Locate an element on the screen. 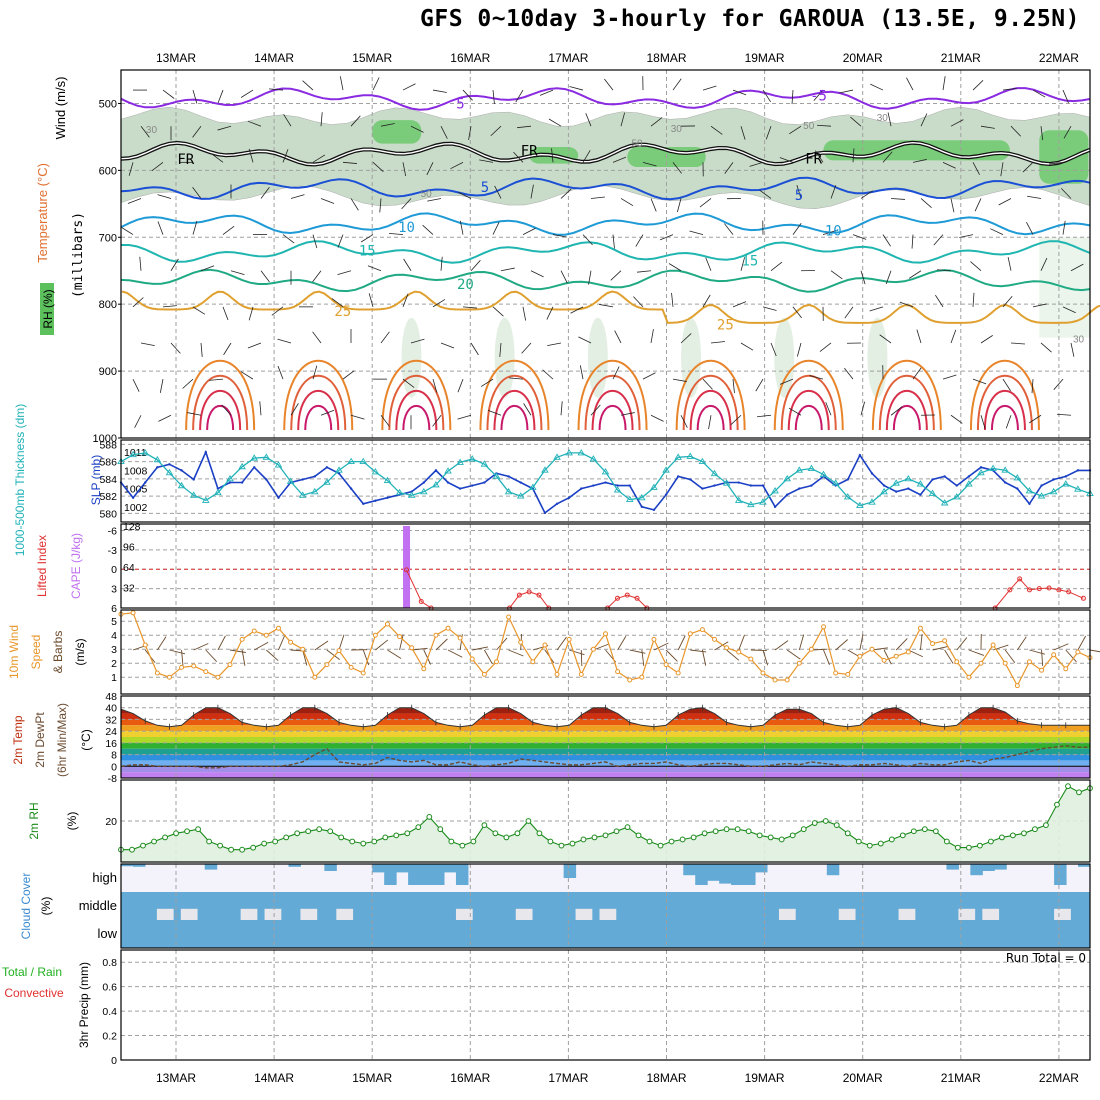  date-label-top: 15MAR is located at coordinates (372, 58).